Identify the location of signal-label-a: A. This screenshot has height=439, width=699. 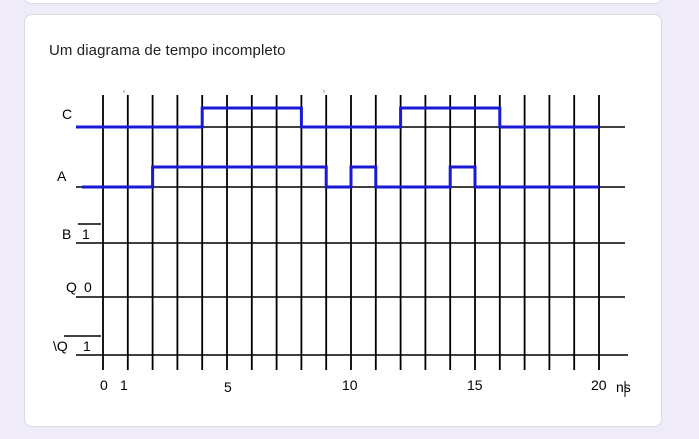
(62, 176).